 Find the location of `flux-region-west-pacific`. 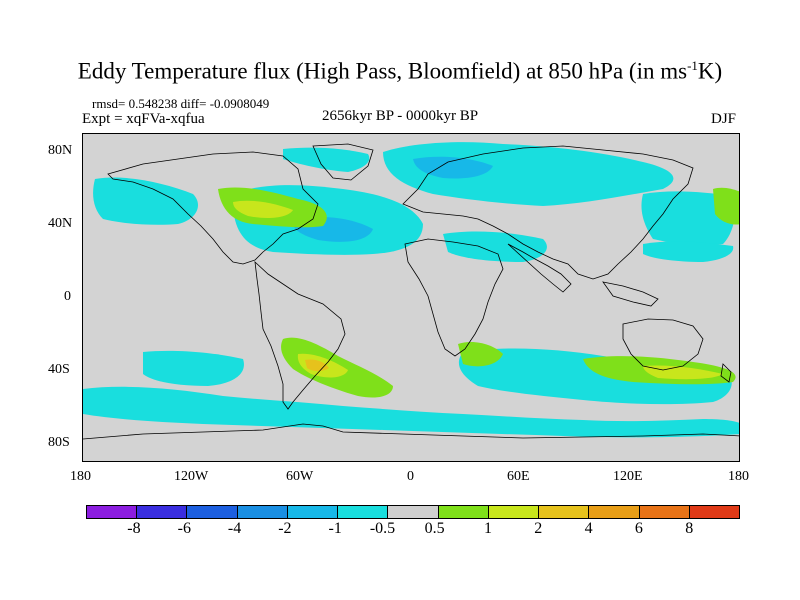

flux-region-west-pacific is located at coordinates (688, 251).